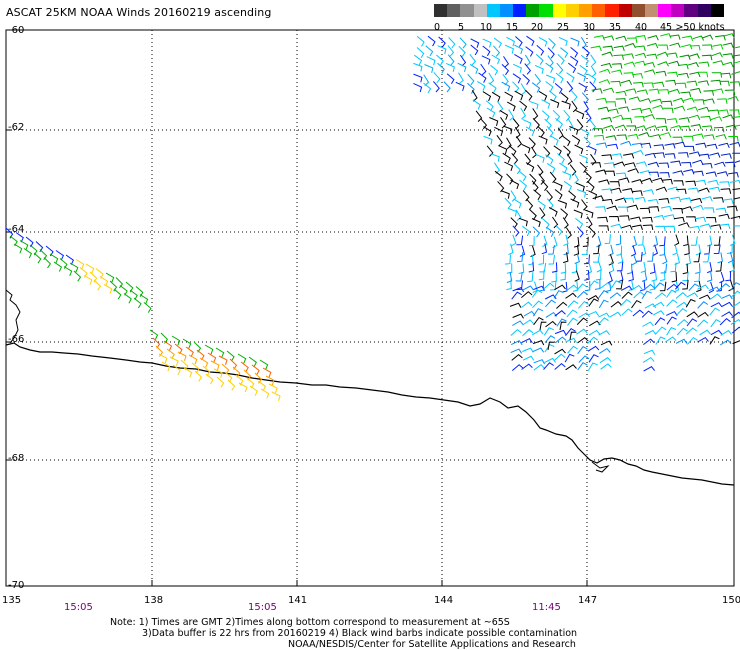 The image size is (740, 650). I want to click on pass-time-label-1: 15:05, so click(78, 607).